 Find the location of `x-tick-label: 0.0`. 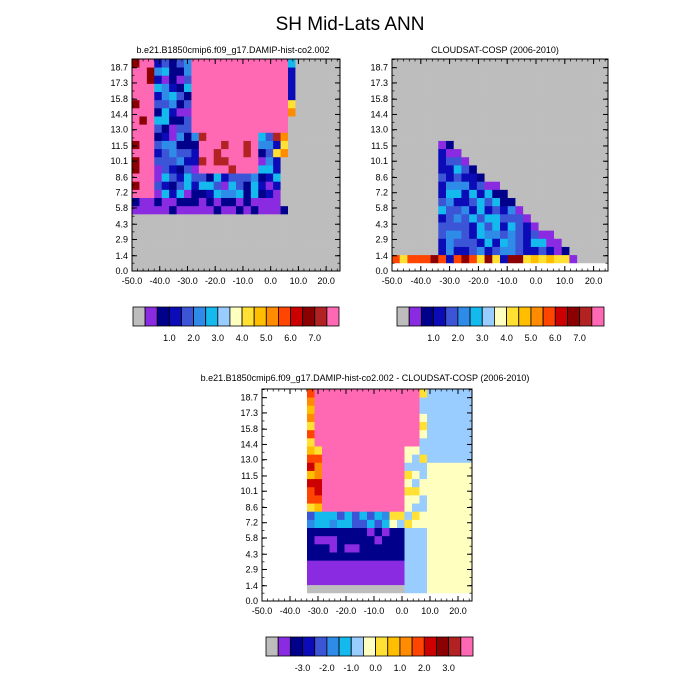

x-tick-label: 0.0 is located at coordinates (536, 281).